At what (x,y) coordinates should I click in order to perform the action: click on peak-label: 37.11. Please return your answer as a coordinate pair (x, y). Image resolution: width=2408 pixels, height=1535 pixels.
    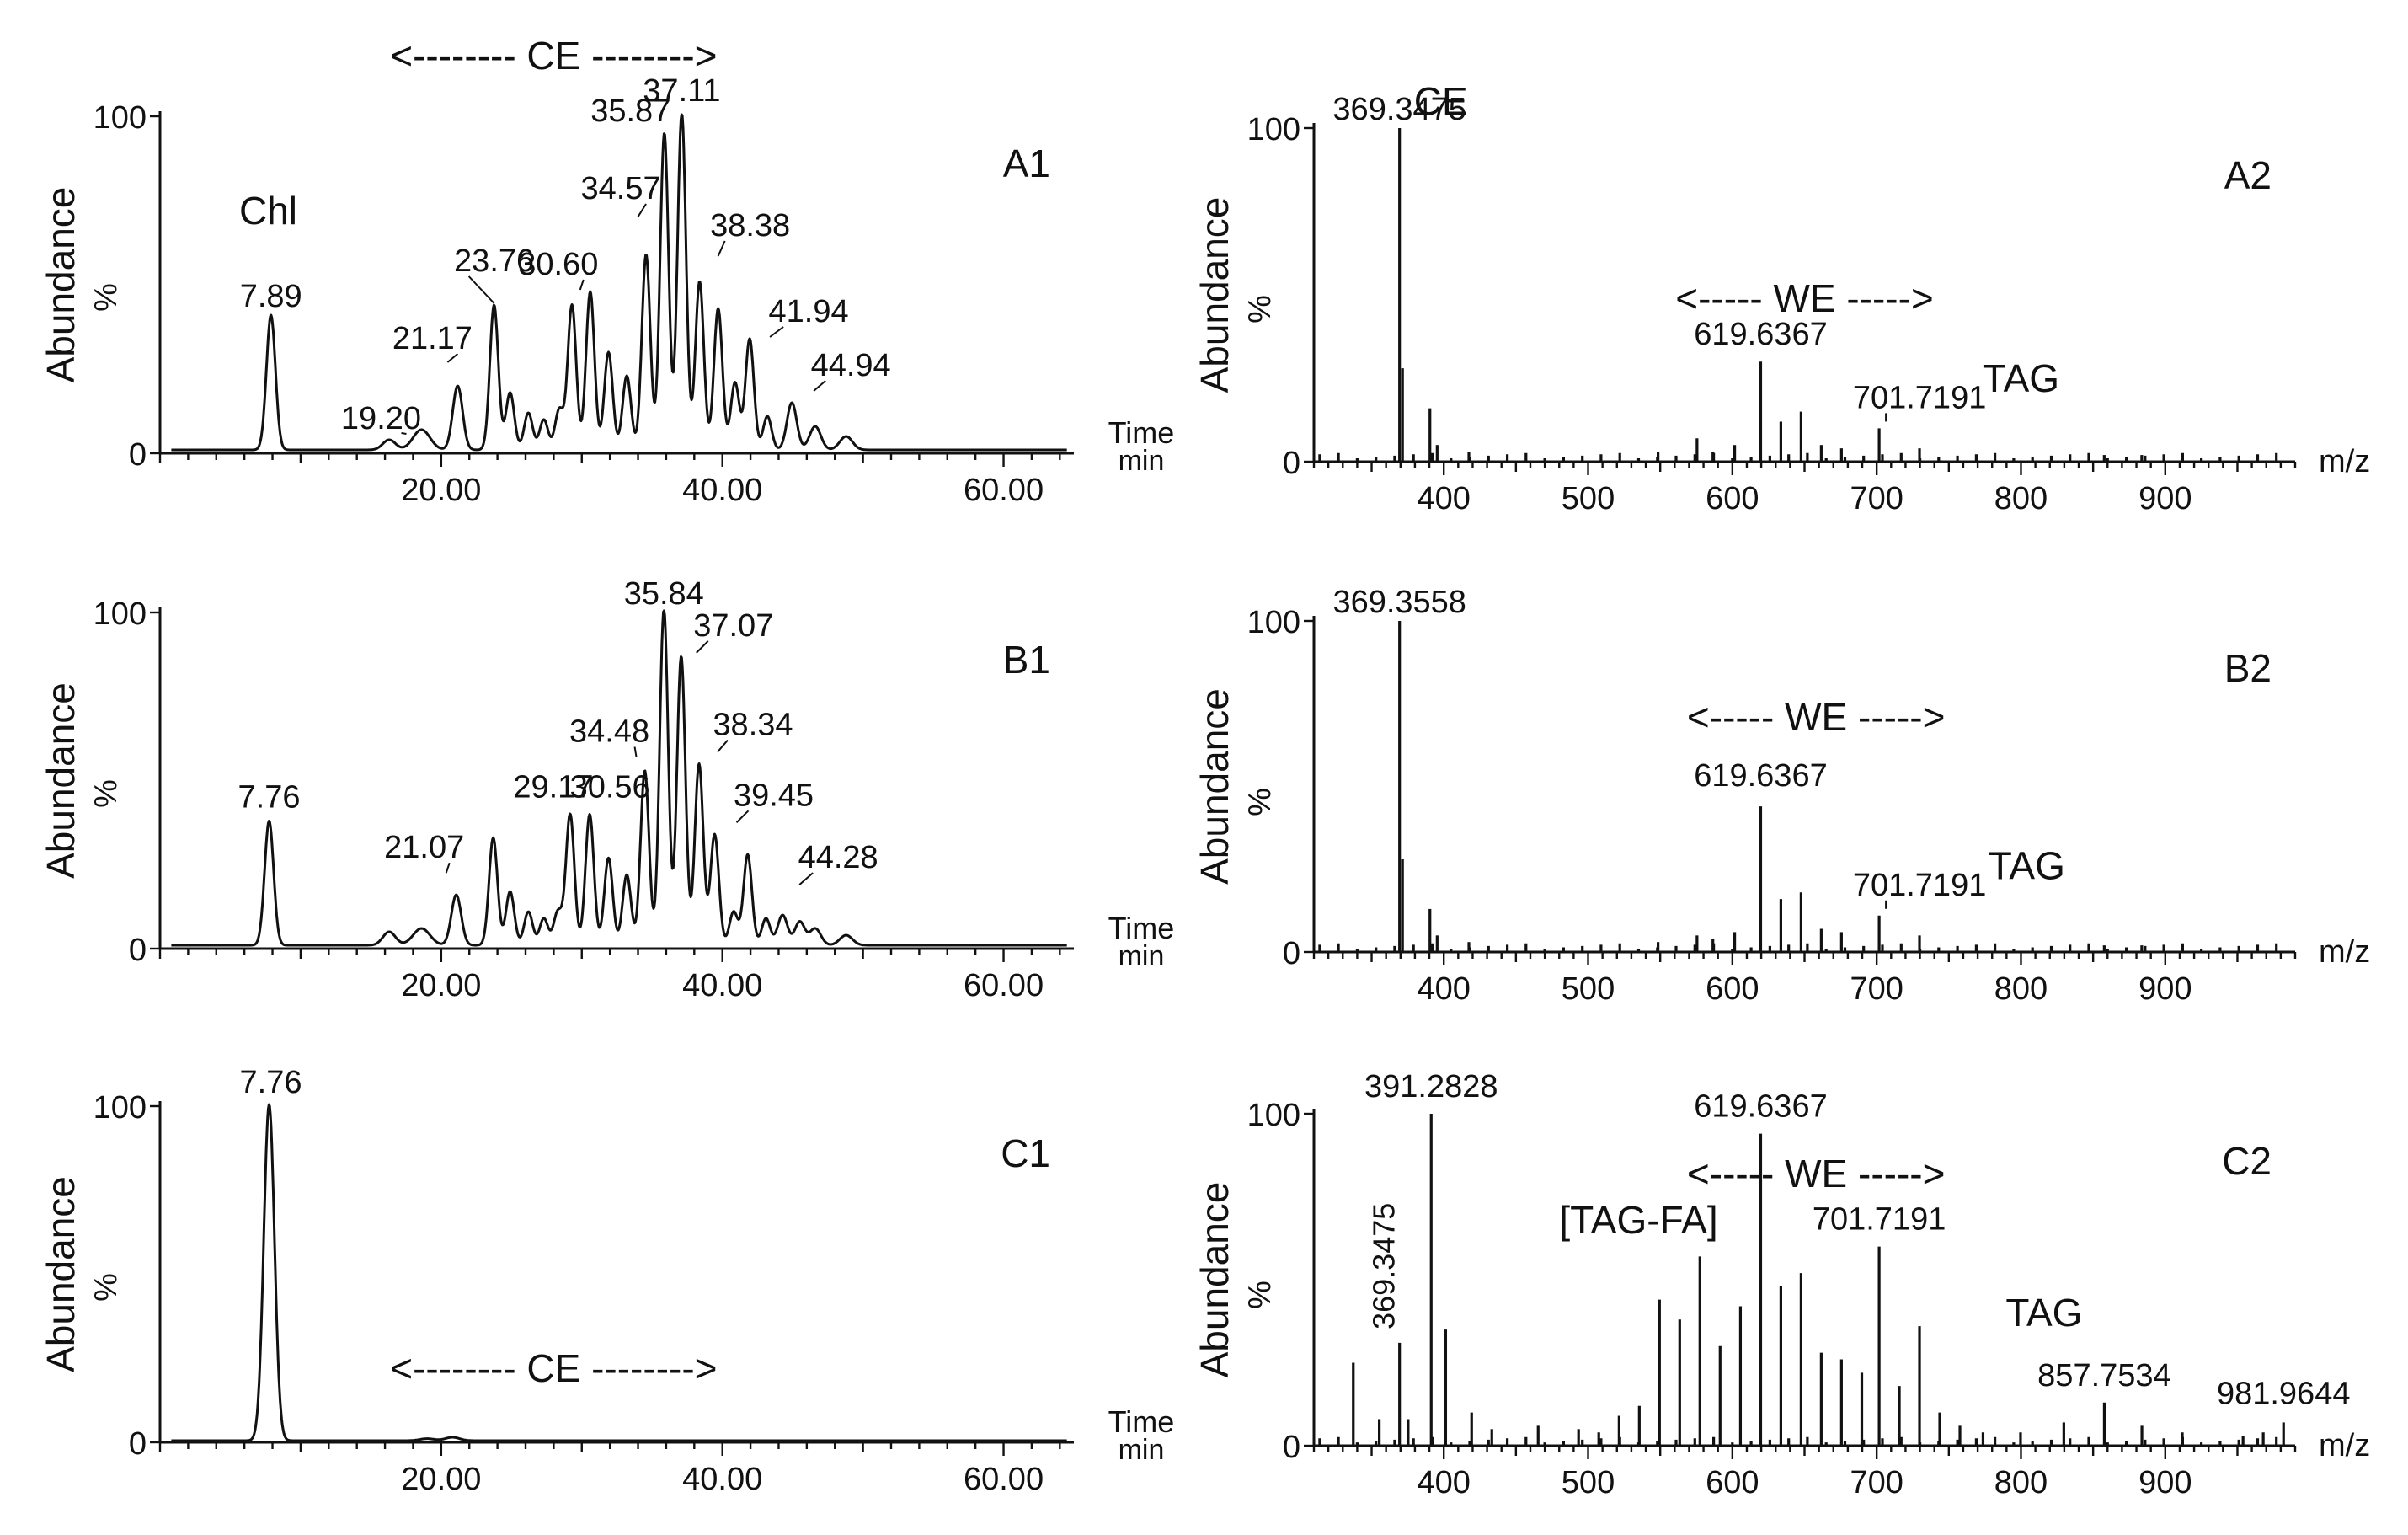
    Looking at the image, I should click on (681, 91).